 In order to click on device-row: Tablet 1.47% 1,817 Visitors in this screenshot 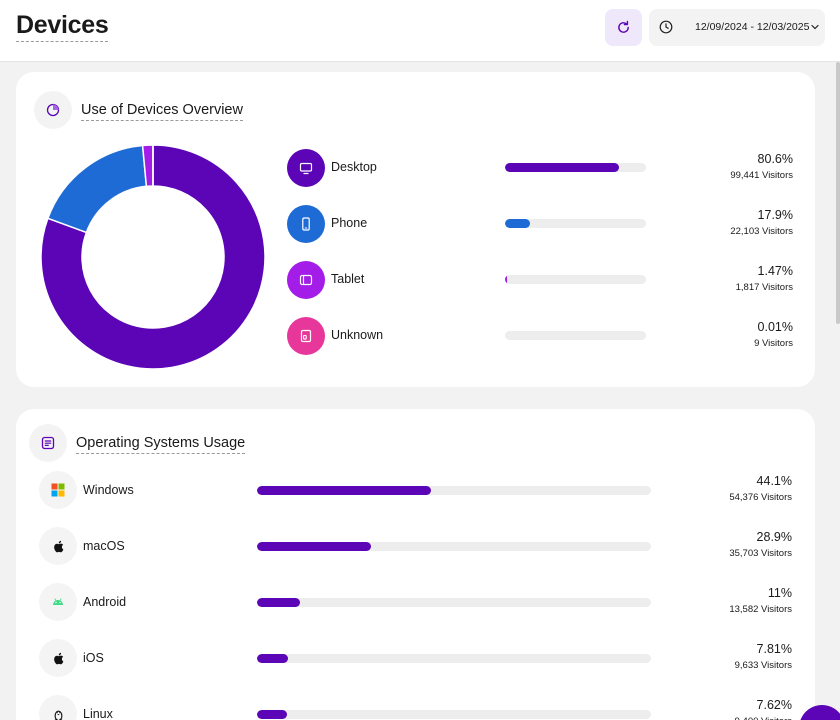, I will do `click(540, 280)`.